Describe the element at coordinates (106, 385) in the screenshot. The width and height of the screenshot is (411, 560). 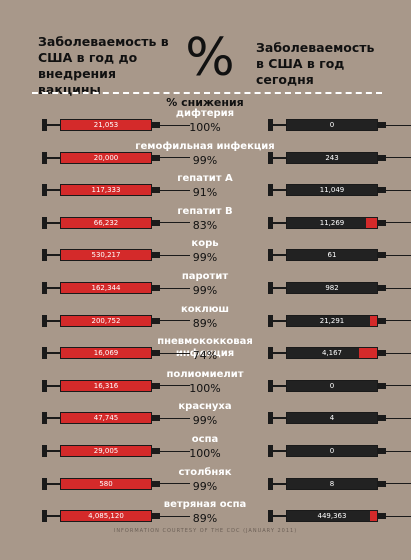
I see `syringe-value: 16,316` at that location.